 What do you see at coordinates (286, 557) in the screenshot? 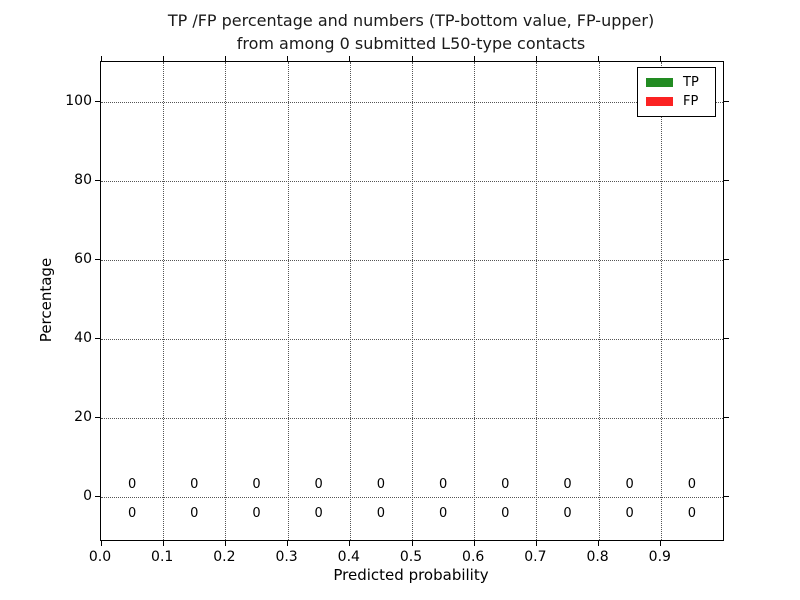
I see `x-tick-label: 0.3` at bounding box center [286, 557].